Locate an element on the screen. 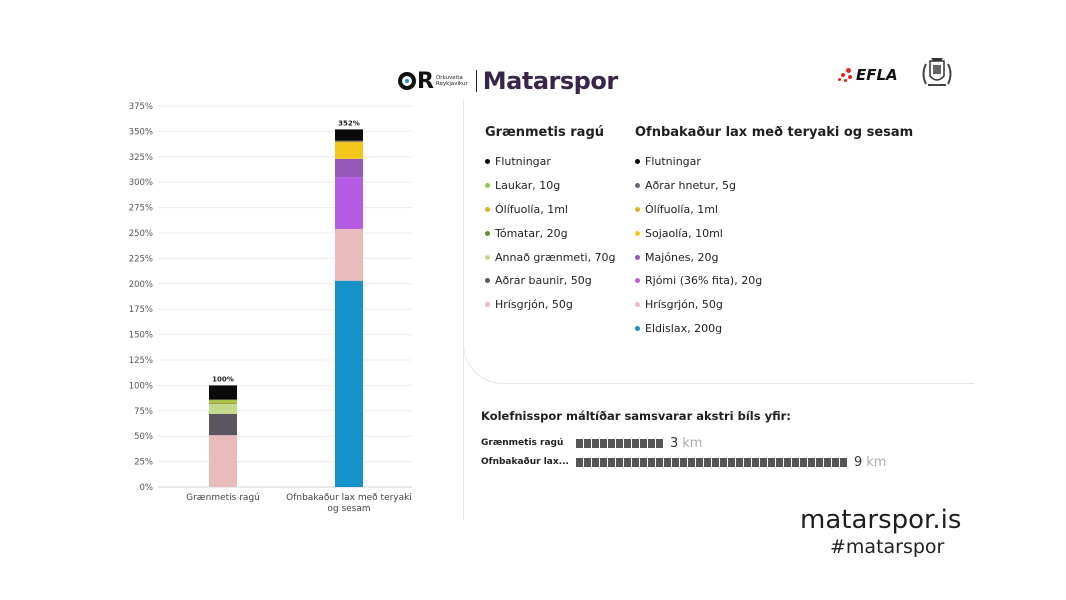  km-bar is located at coordinates (712, 462).